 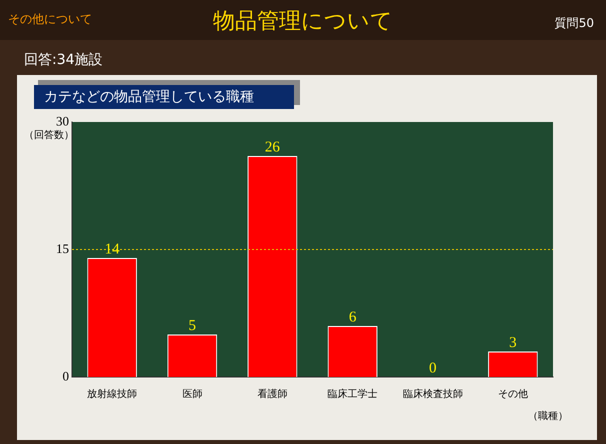 I want to click on text: 質問50, so click(x=574, y=23).